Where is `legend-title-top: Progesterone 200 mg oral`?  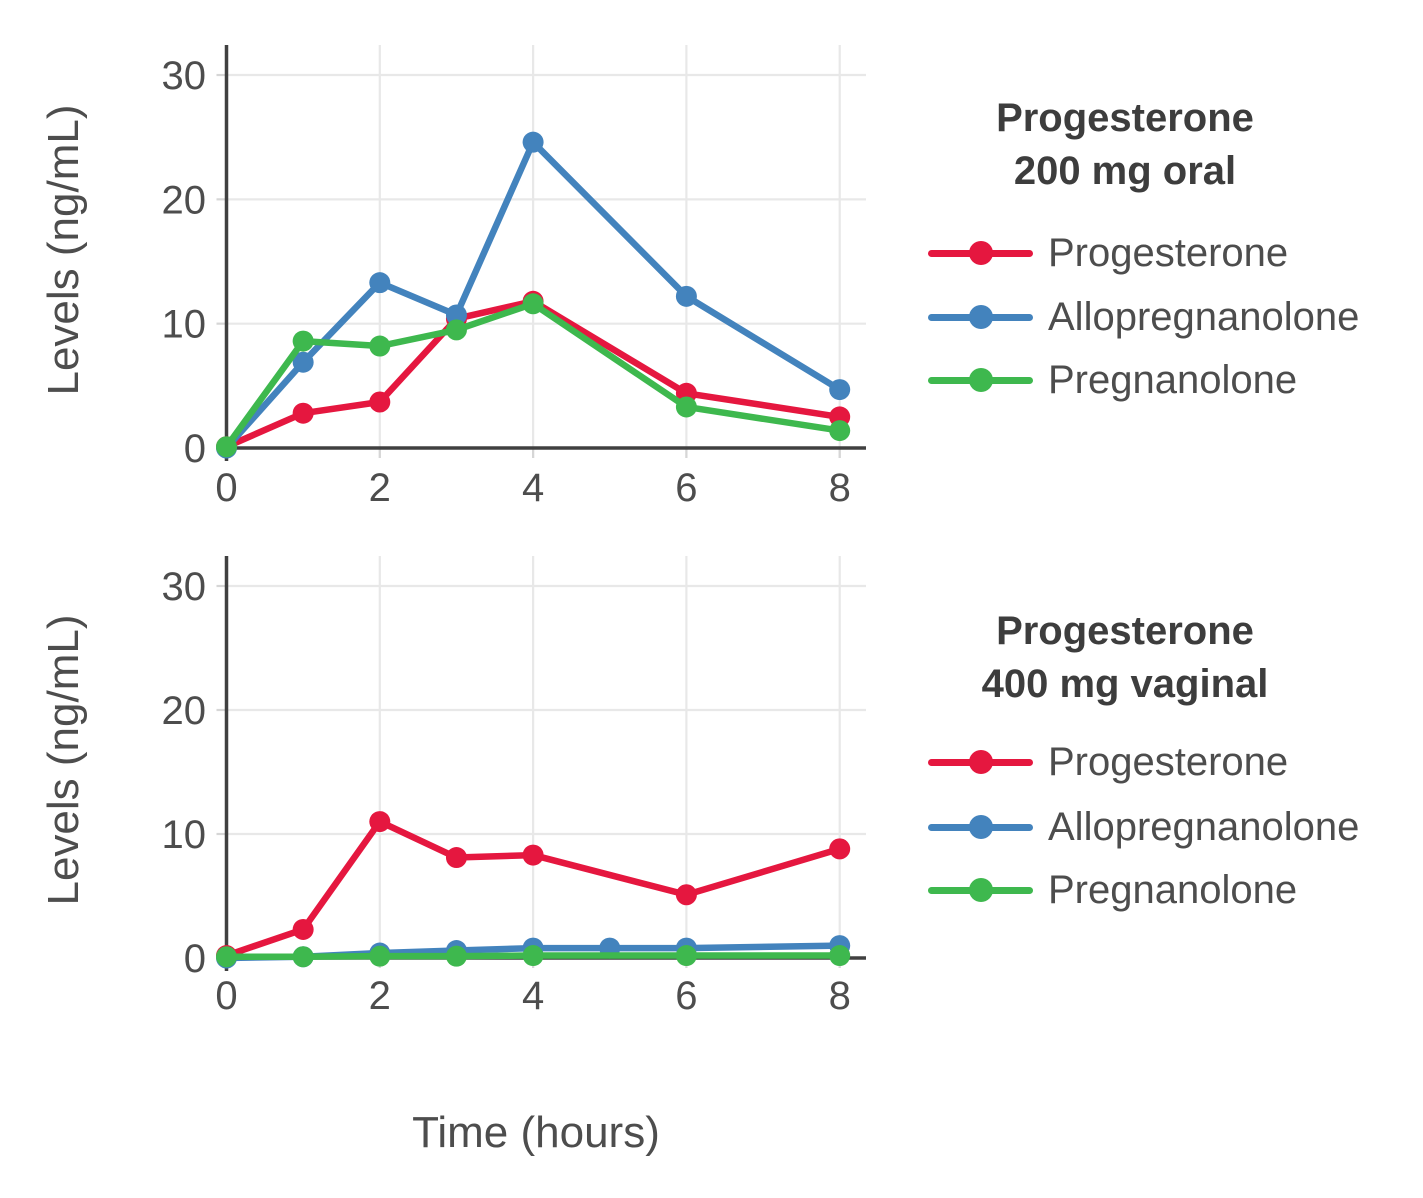 legend-title-top: Progesterone 200 mg oral is located at coordinates (1125, 145).